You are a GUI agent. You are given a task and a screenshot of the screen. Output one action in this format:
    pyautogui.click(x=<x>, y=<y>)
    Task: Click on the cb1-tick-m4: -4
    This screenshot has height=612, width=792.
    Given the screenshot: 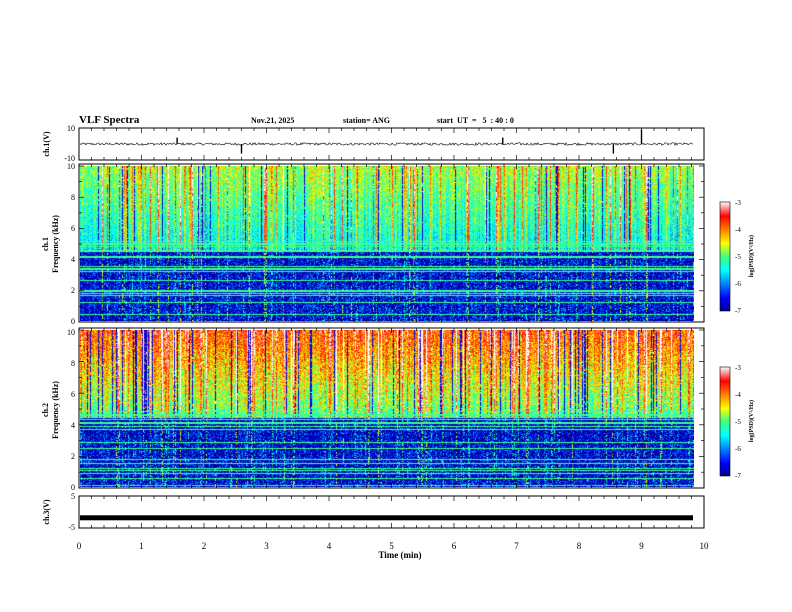 What is the action you would take?
    pyautogui.click(x=738, y=230)
    